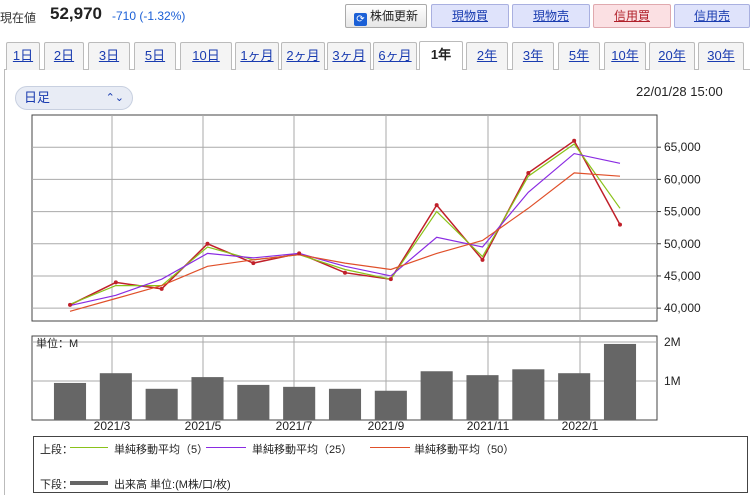  I want to click on y-tick-label: 60,000, so click(682, 179).